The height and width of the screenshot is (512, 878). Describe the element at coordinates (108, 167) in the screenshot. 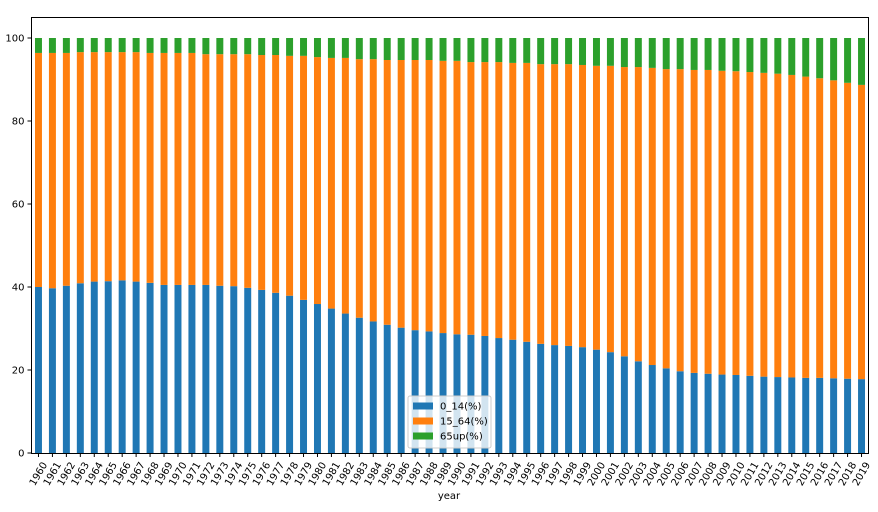

I see `bar-1564-1965` at that location.